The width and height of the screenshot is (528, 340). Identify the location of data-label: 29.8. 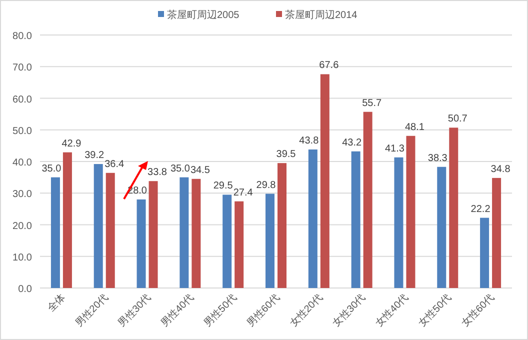
(266, 185).